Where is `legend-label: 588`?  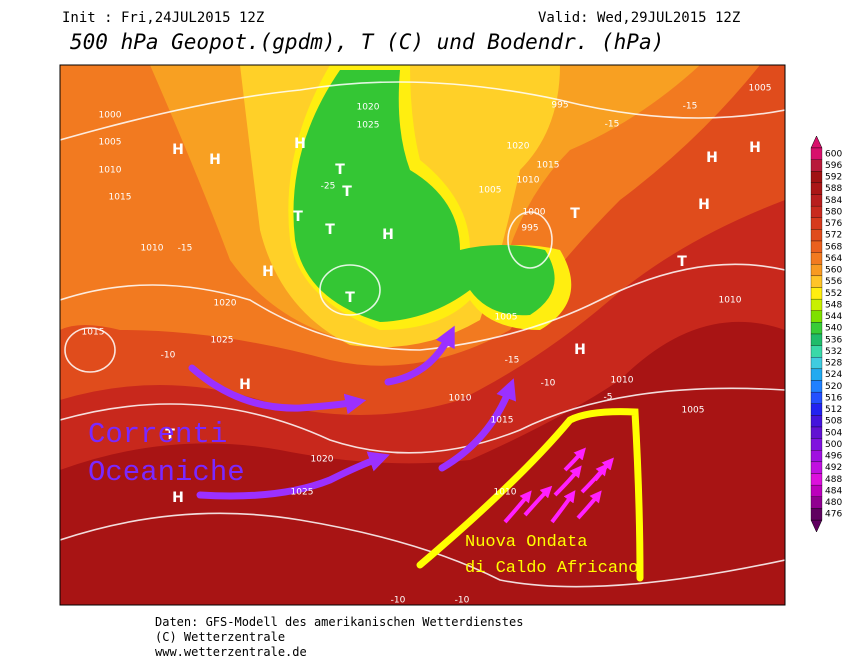
legend-label: 588 is located at coordinates (833, 189).